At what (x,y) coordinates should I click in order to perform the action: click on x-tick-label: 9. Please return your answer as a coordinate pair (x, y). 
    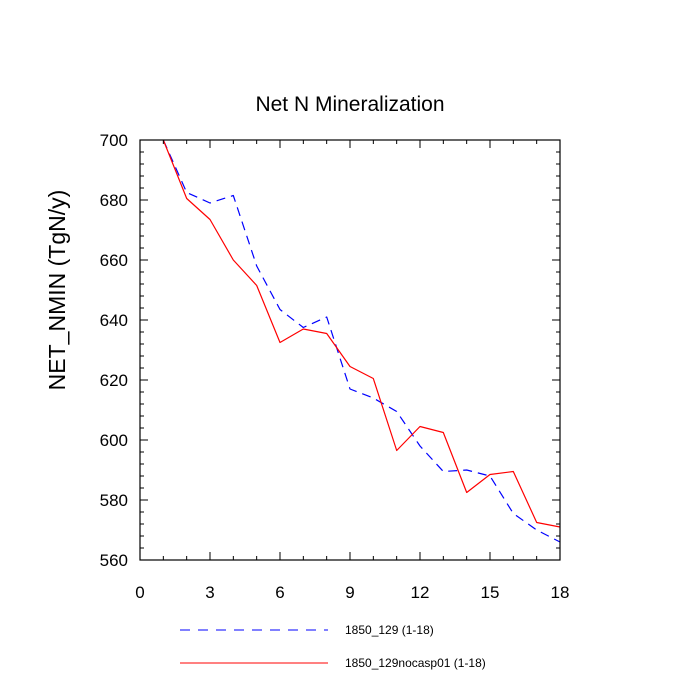
    Looking at the image, I should click on (349, 592).